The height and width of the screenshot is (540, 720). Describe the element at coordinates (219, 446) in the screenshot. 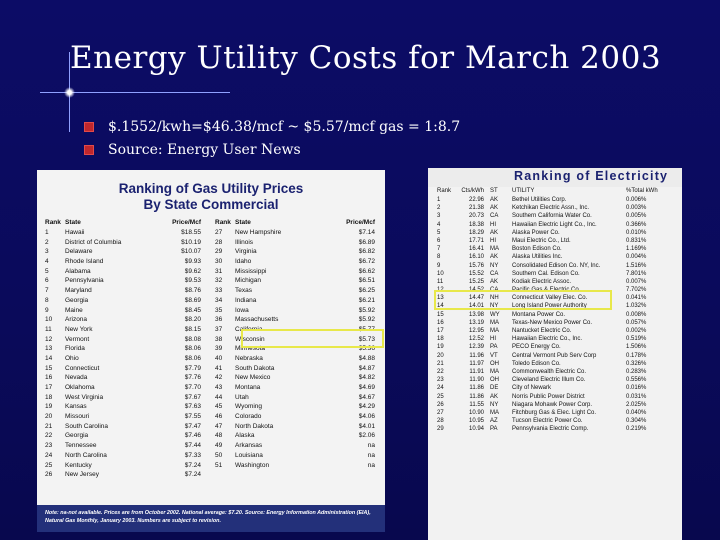

I see `table-cell: 49` at that location.